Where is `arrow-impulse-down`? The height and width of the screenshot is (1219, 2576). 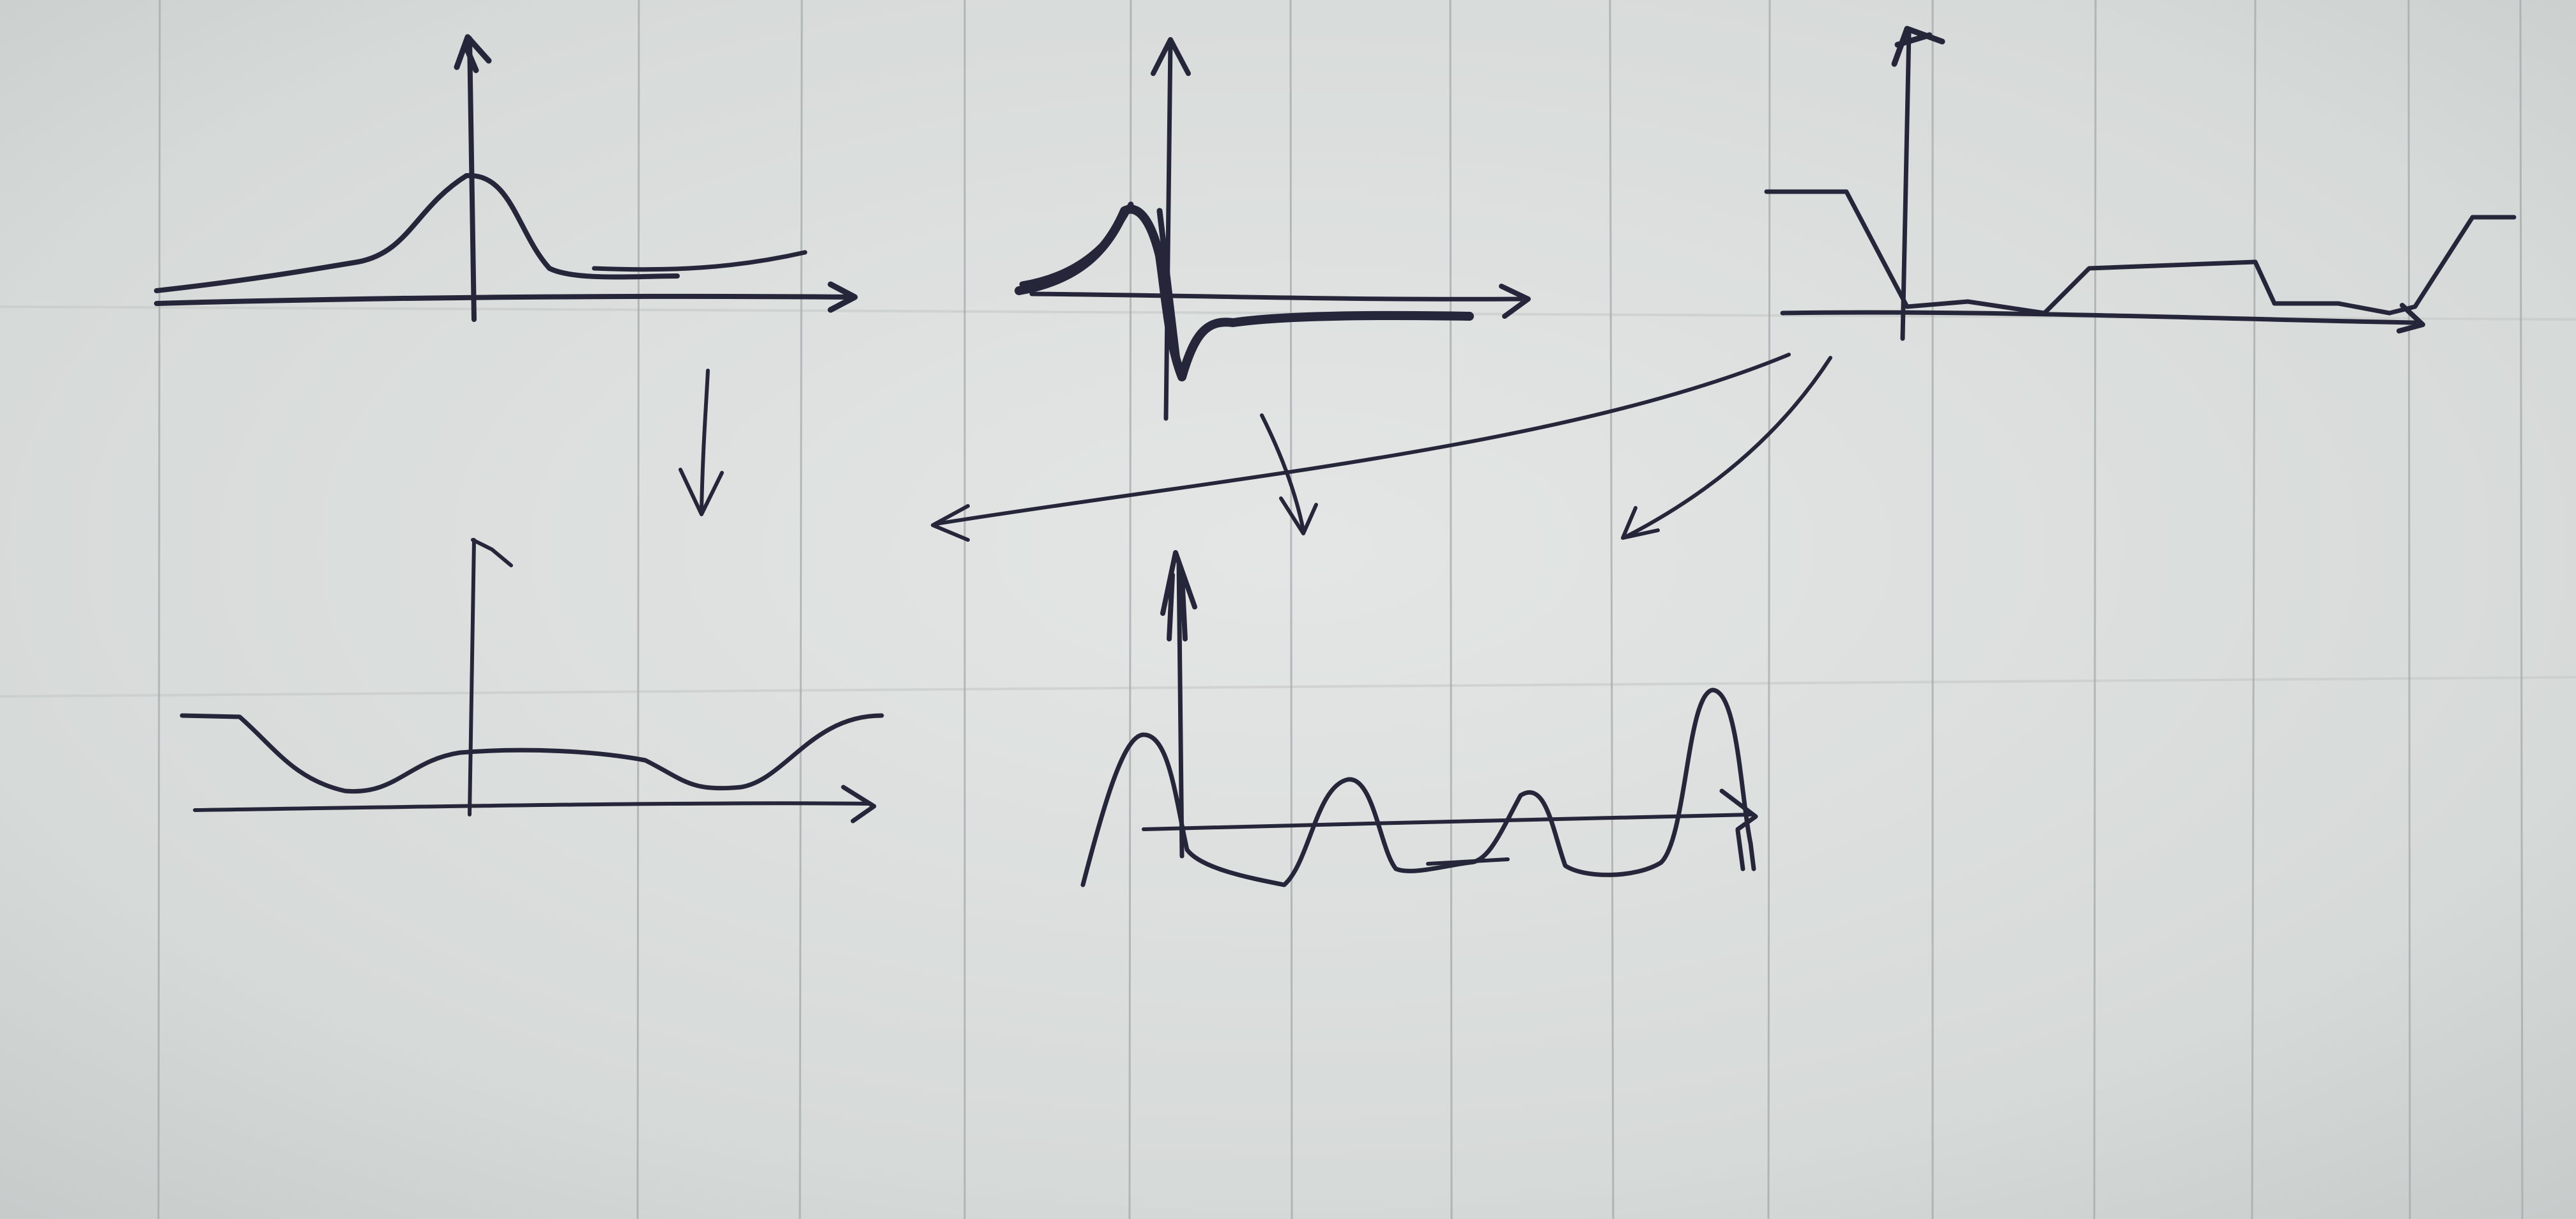
arrow-impulse-down is located at coordinates (1282, 472).